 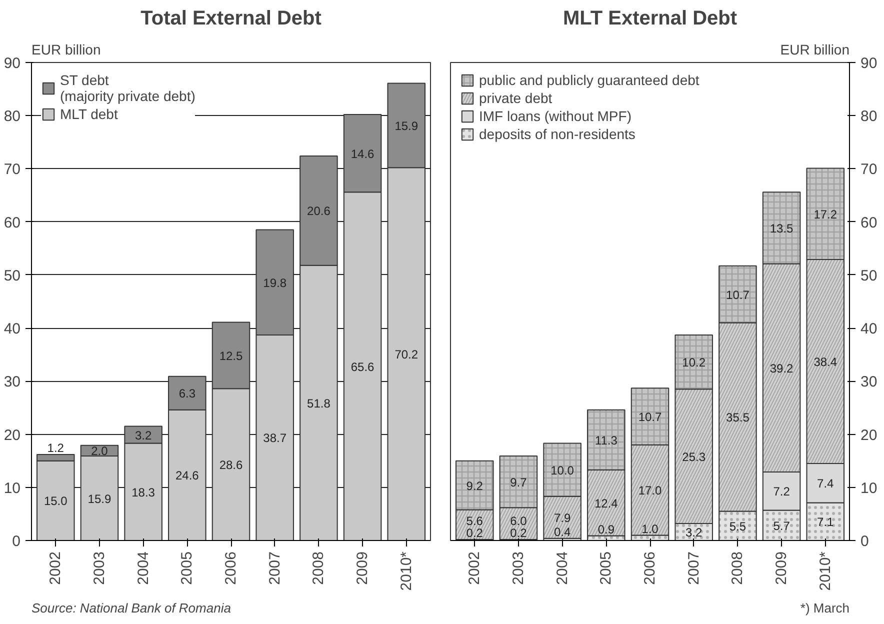 What do you see at coordinates (12, 382) in the screenshot?
I see `y-tick-label: 30` at bounding box center [12, 382].